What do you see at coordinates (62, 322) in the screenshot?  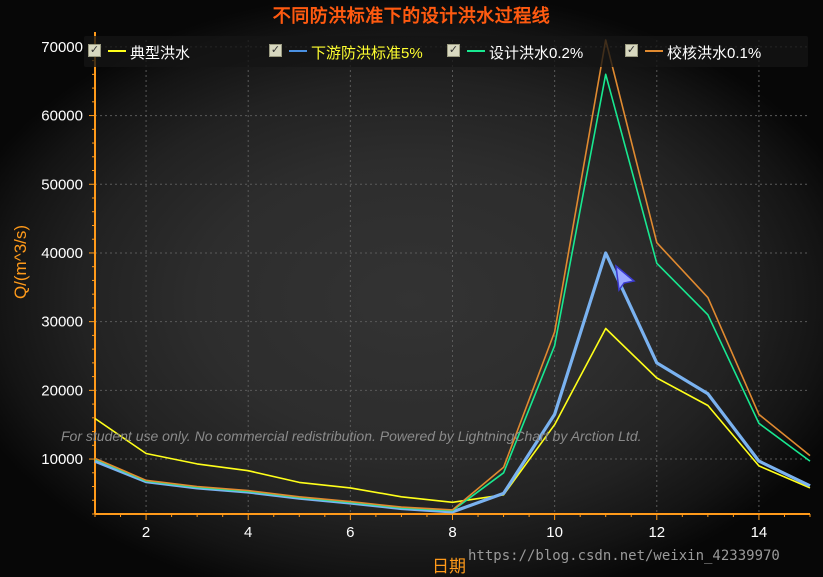 I see `y-tick-label: 30000` at bounding box center [62, 322].